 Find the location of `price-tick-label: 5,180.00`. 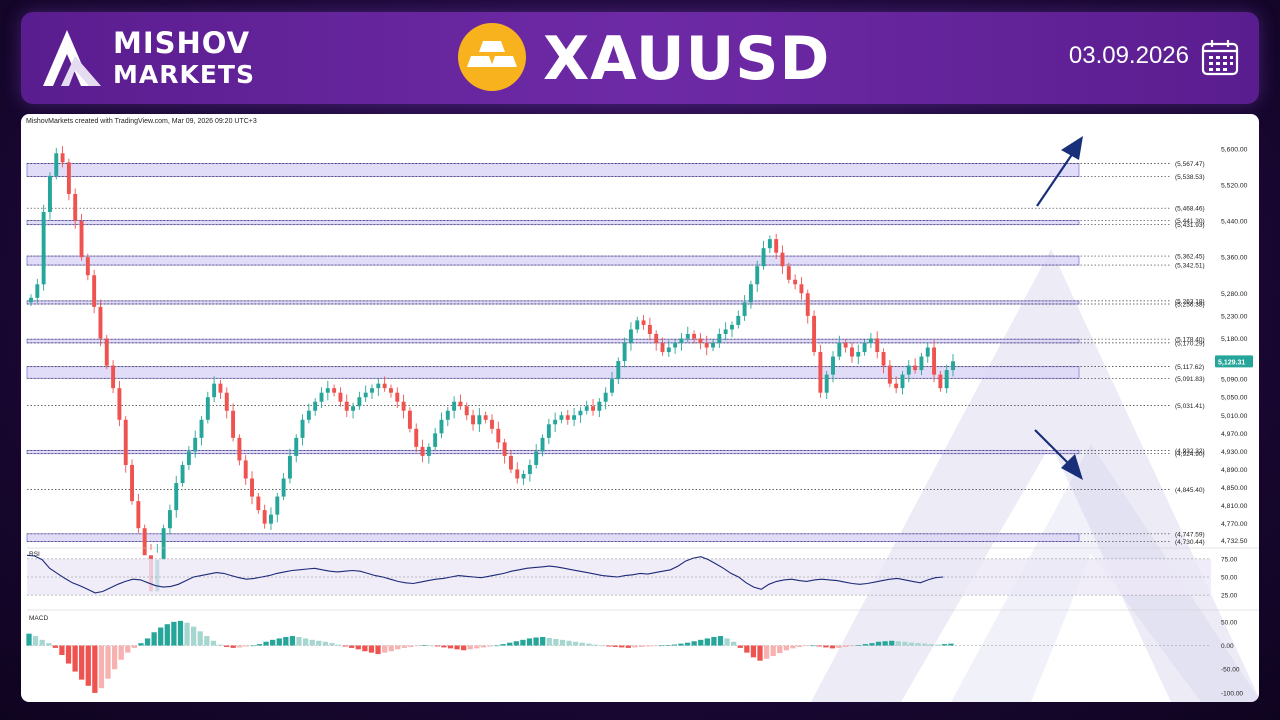

price-tick-label: 5,180.00 is located at coordinates (1234, 339).